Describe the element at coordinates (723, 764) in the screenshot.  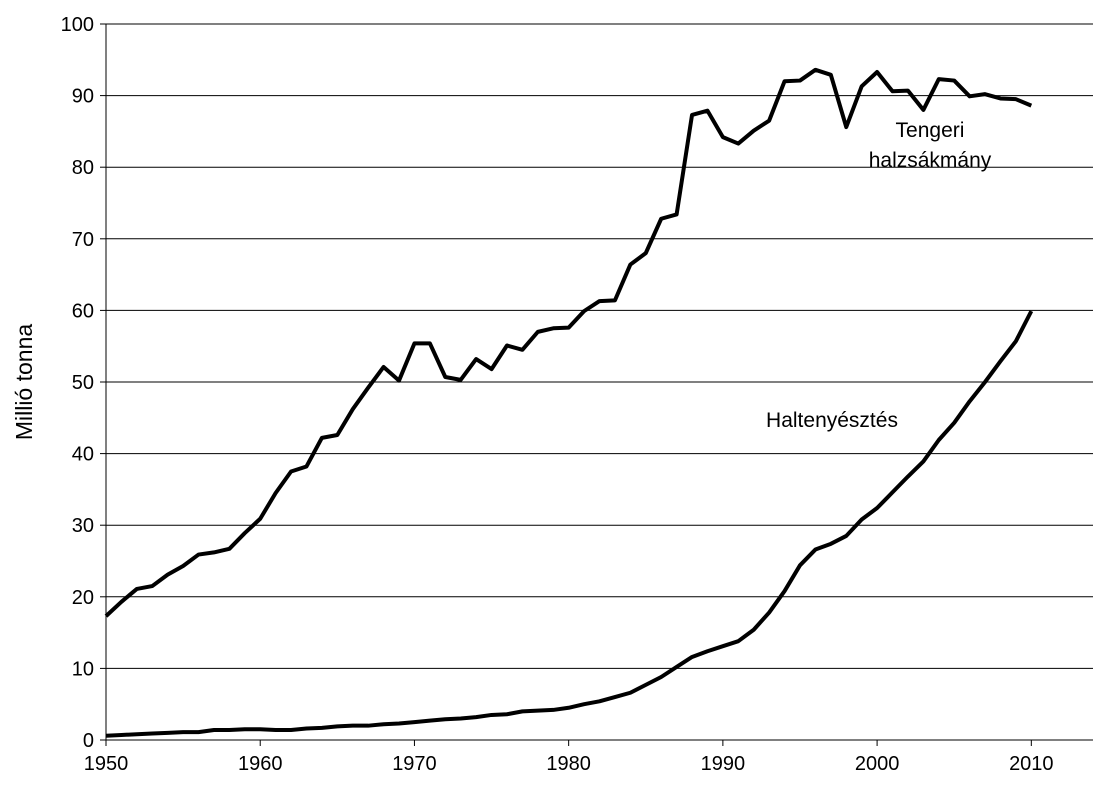
I see `x-tick-label: 1990` at that location.